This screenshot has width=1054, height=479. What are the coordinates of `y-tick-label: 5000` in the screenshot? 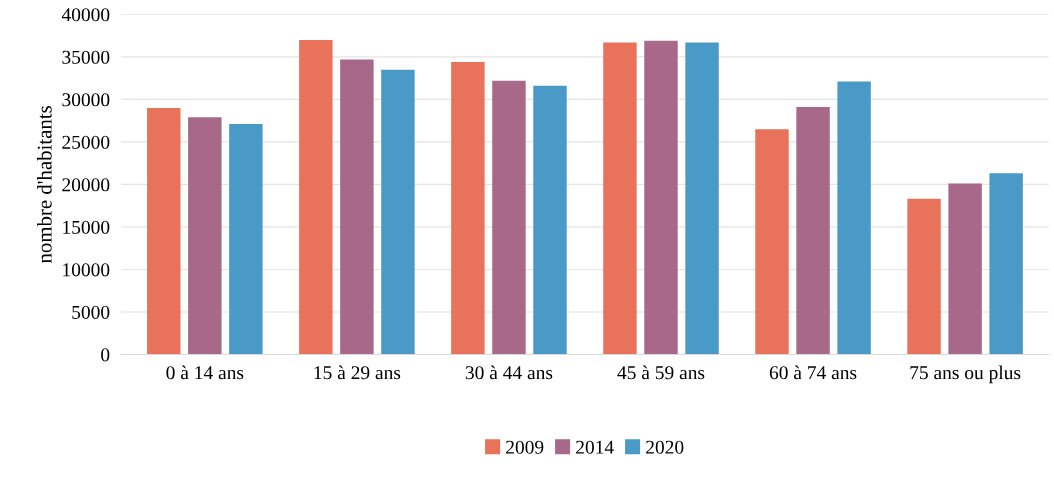 It's located at (91, 312).